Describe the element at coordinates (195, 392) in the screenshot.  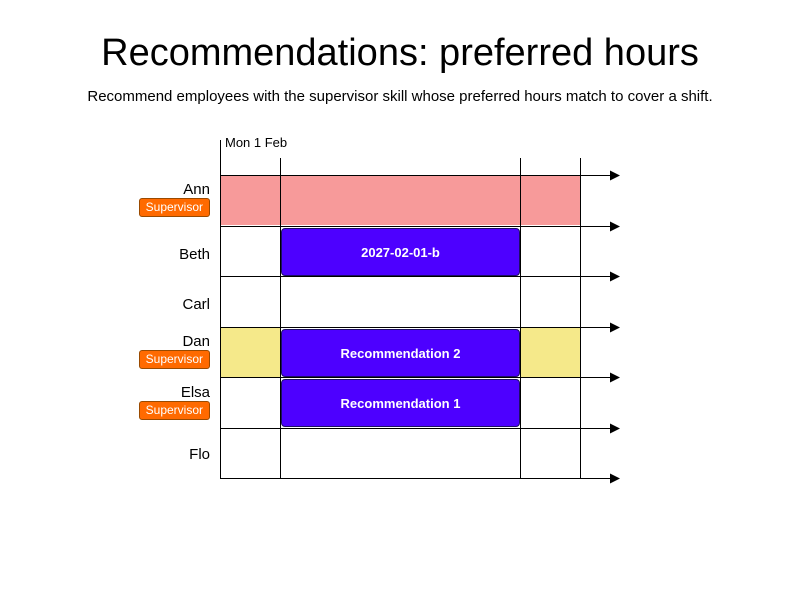
I see `employee-name-elsa: Elsa` at that location.